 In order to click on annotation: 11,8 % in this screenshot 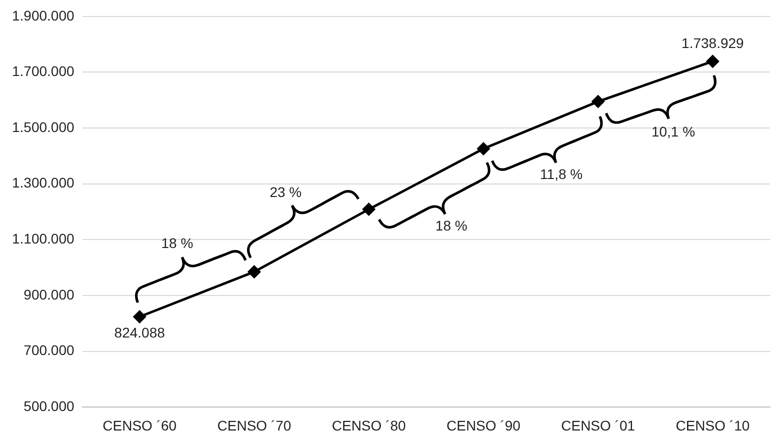, I will do `click(561, 174)`.